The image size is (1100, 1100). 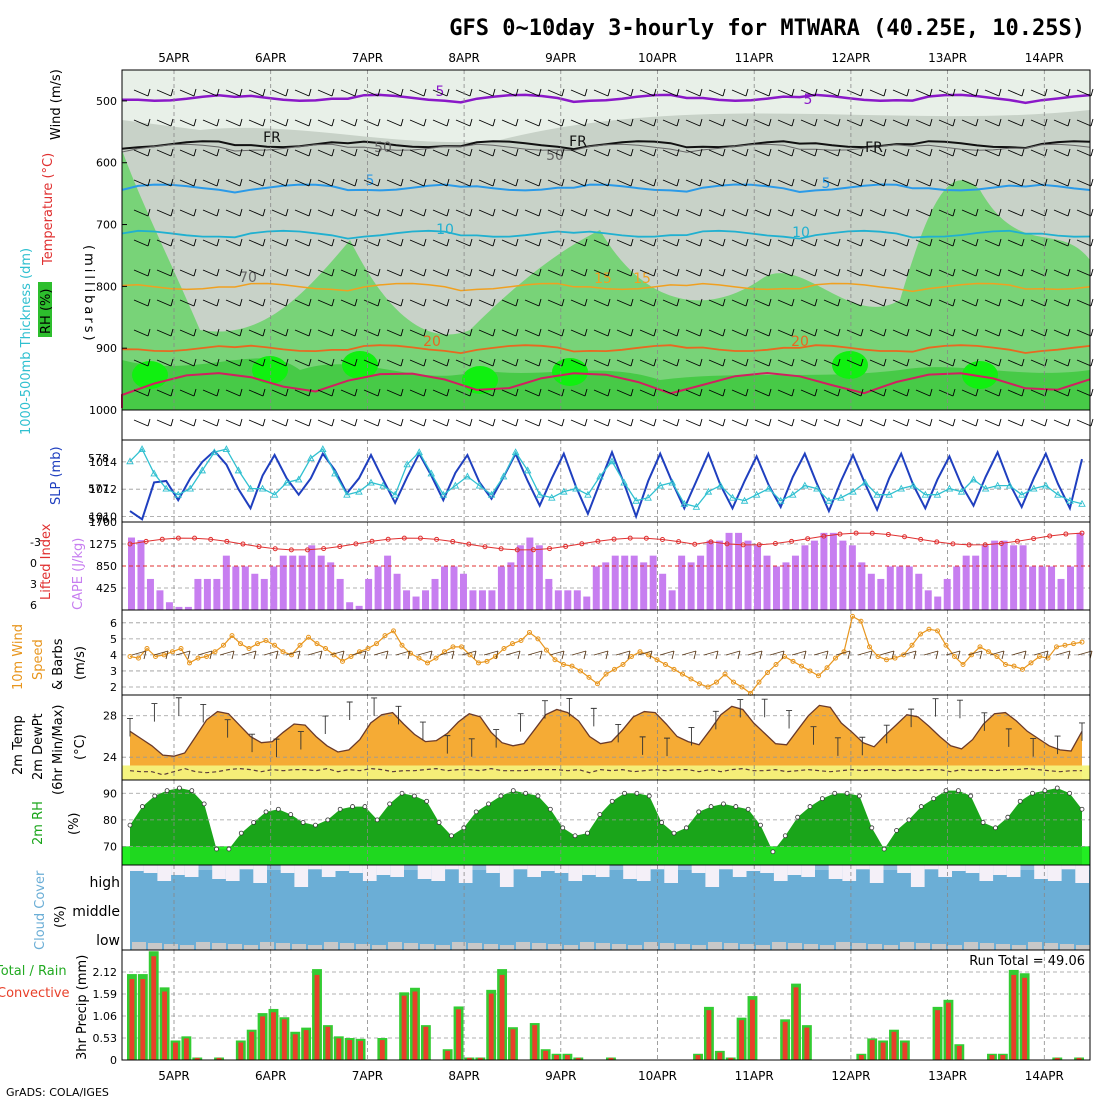 What do you see at coordinates (96, 912) in the screenshot?
I see `cloud-level-label: middle` at bounding box center [96, 912].